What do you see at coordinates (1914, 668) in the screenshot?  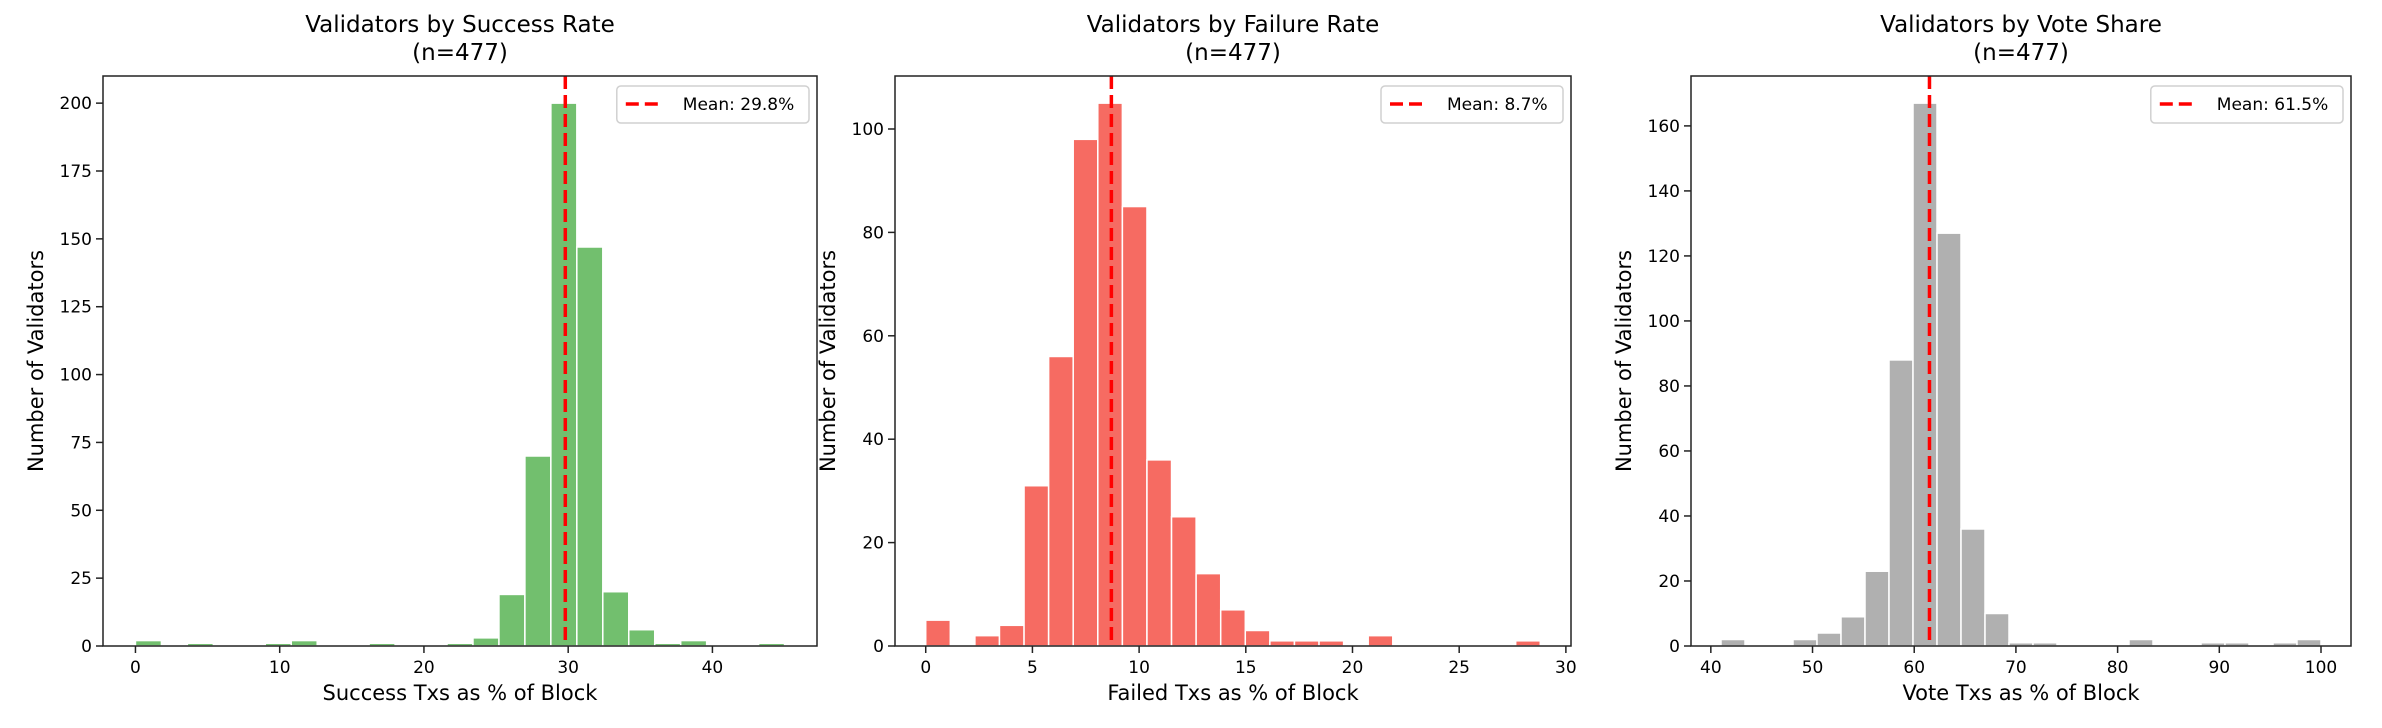 I see `x-tick-label: 60` at bounding box center [1914, 668].